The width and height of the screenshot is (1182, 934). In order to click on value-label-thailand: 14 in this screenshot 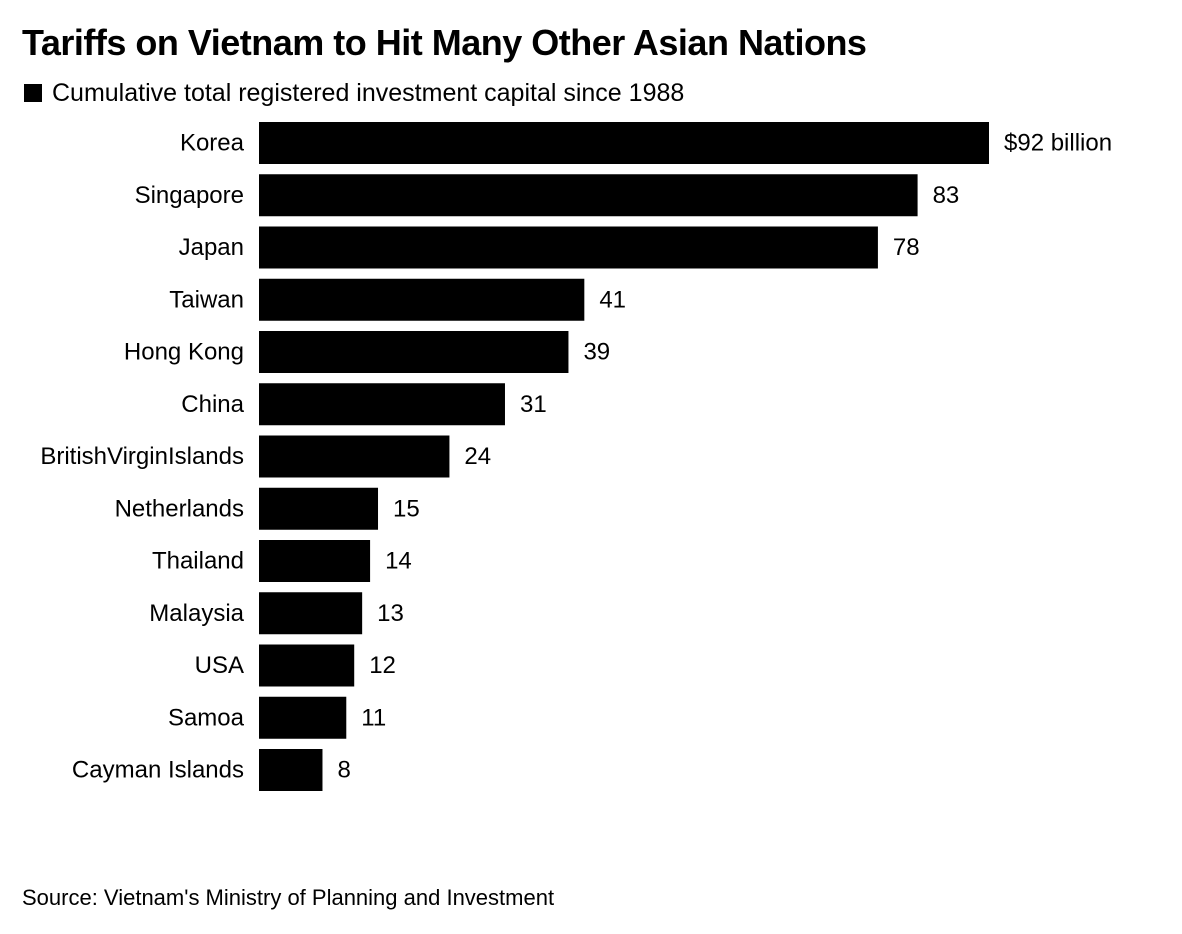, I will do `click(398, 561)`.